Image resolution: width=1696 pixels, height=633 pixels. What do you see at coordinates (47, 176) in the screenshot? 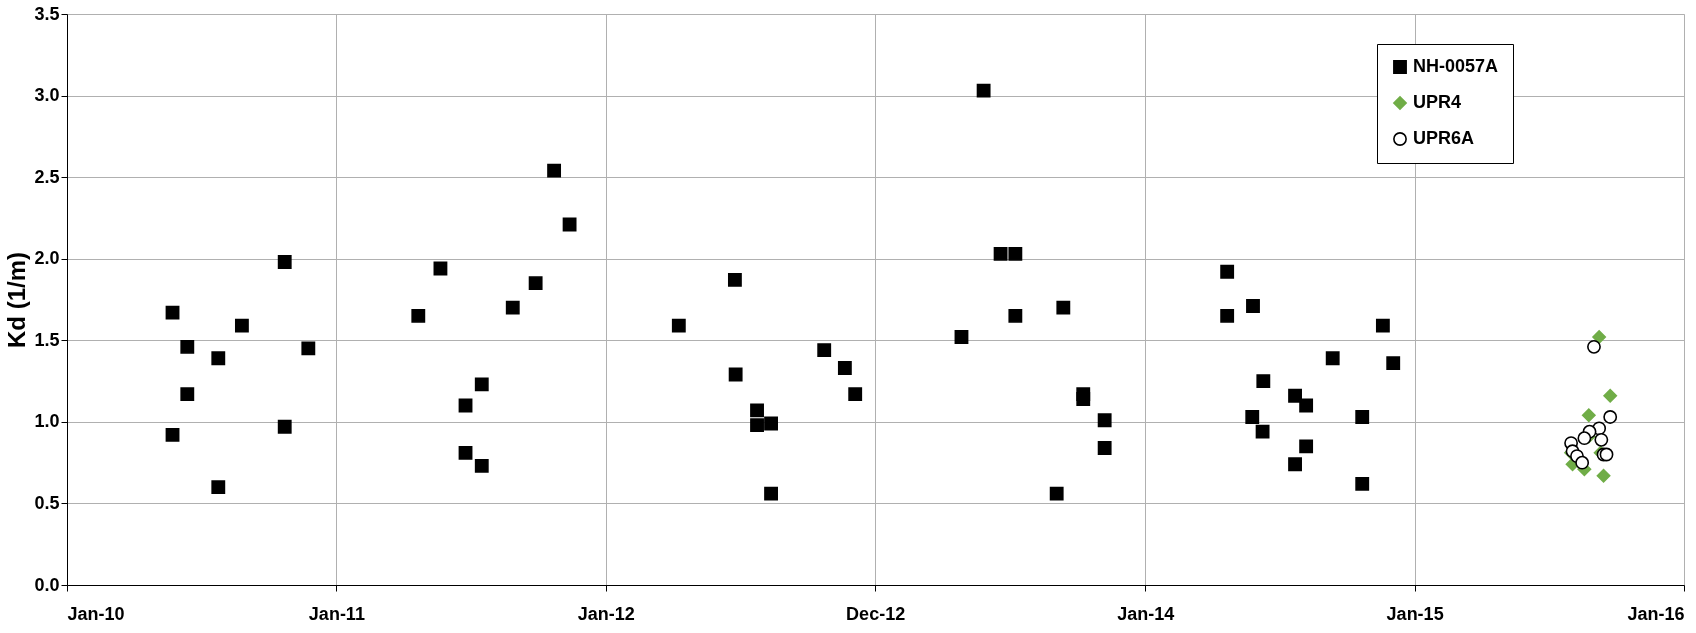
I see `y-tick-label: 2.5` at bounding box center [47, 176].